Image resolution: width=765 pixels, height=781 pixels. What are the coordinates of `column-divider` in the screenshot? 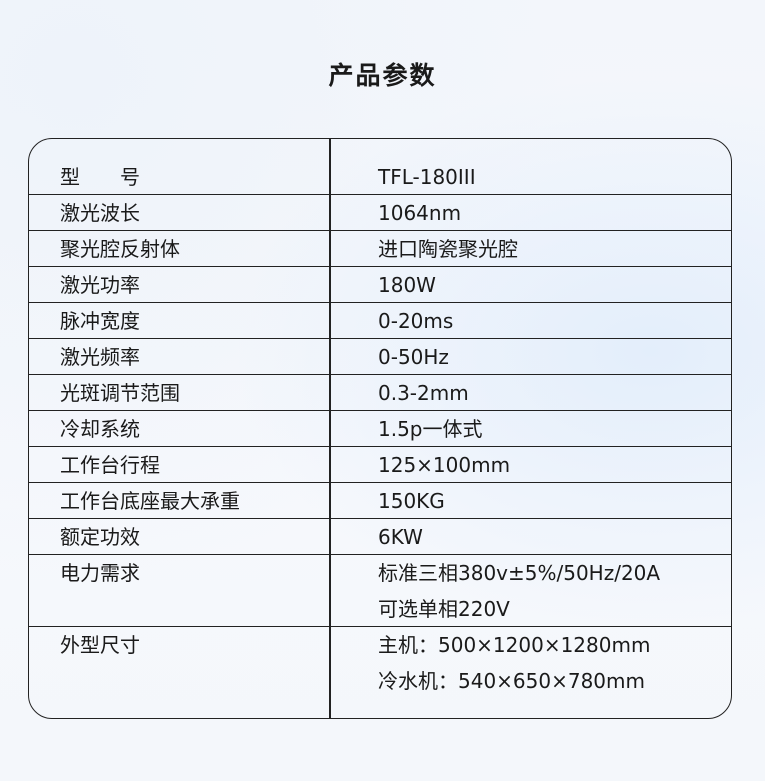 It's located at (330, 428).